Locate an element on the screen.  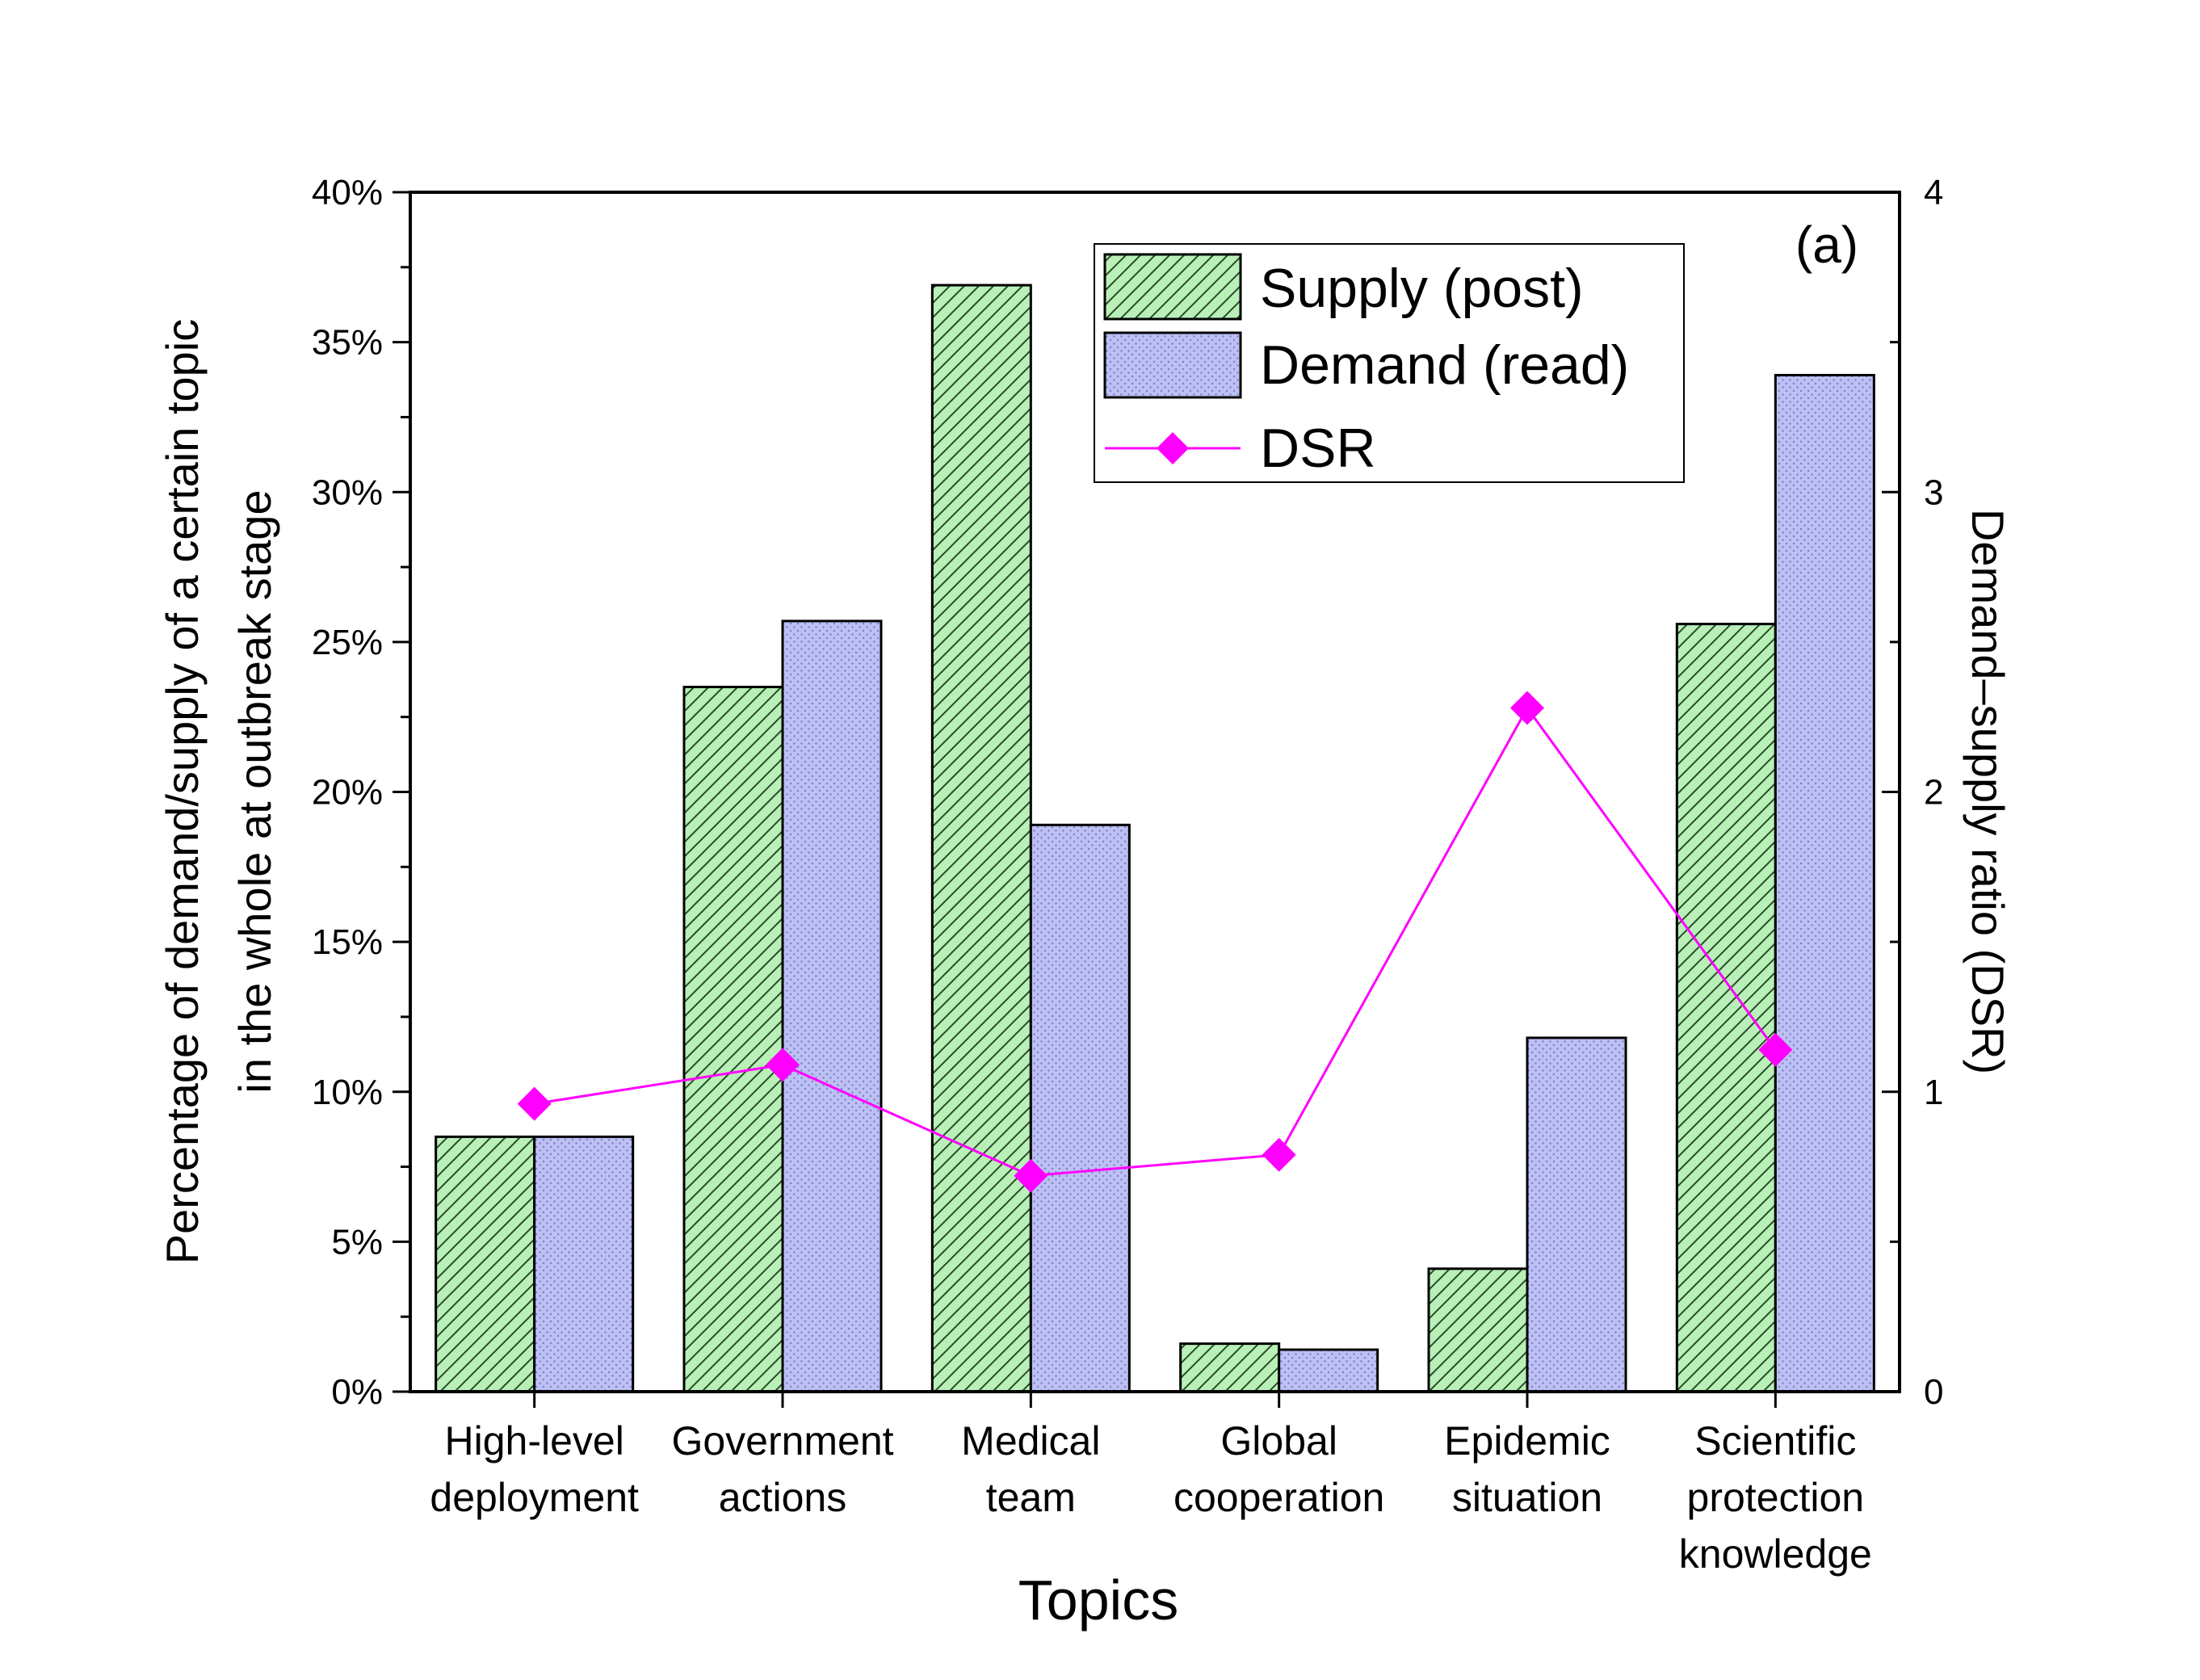
category-label-line: Global is located at coordinates (1278, 1441).